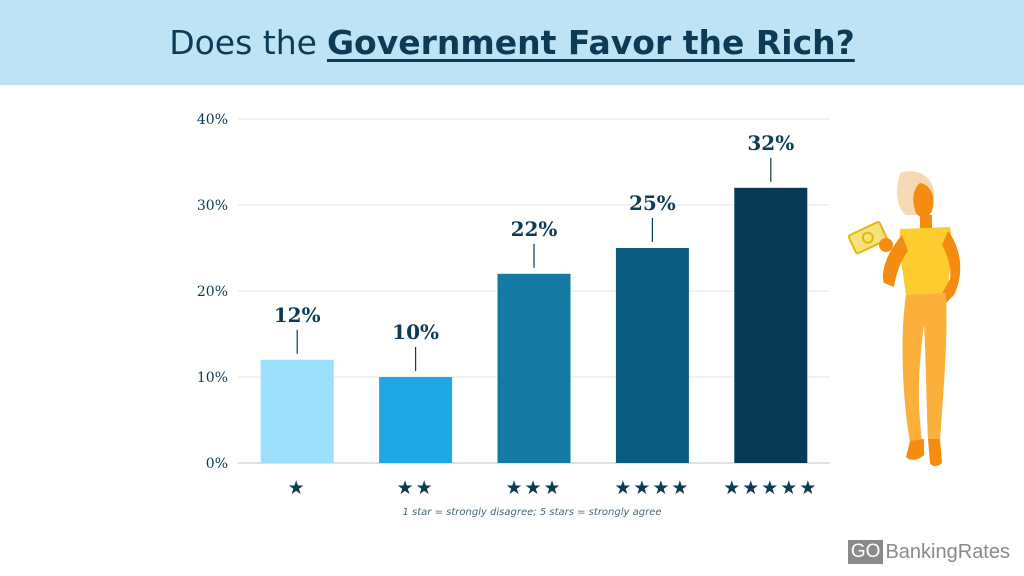  I want to click on title-plain: Does the, so click(243, 42).